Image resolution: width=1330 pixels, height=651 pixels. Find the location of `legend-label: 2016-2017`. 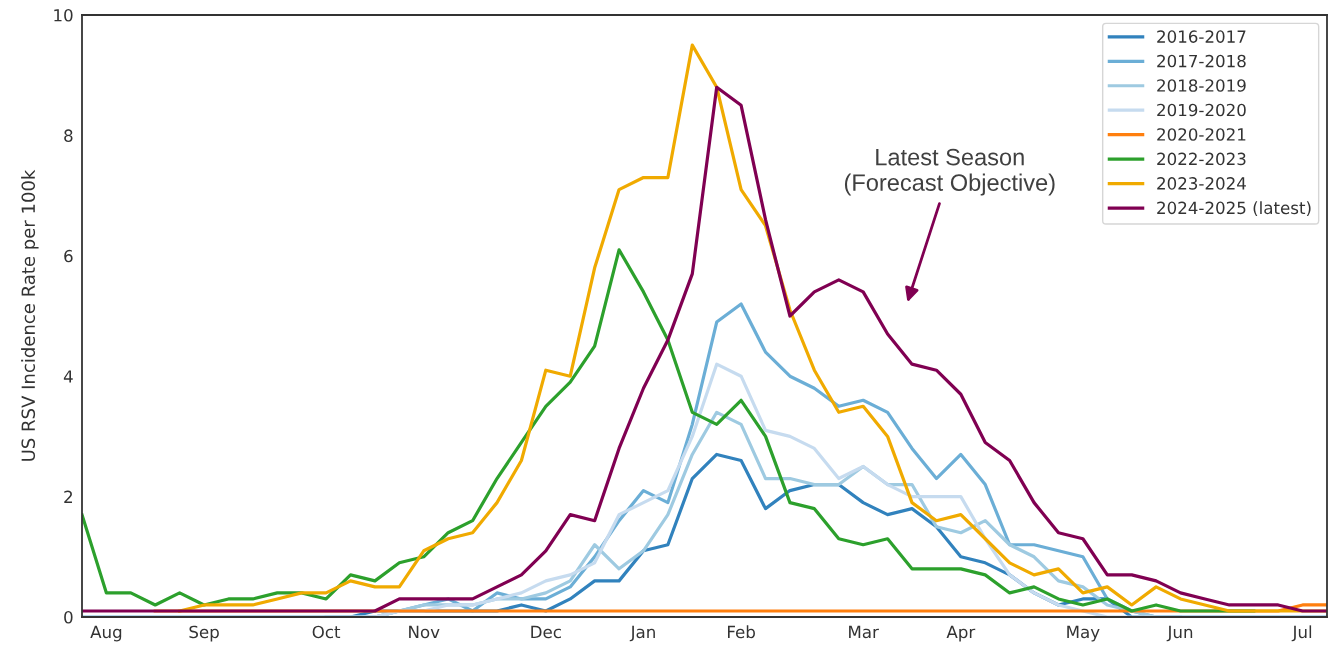

legend-label: 2016-2017 is located at coordinates (1201, 36).